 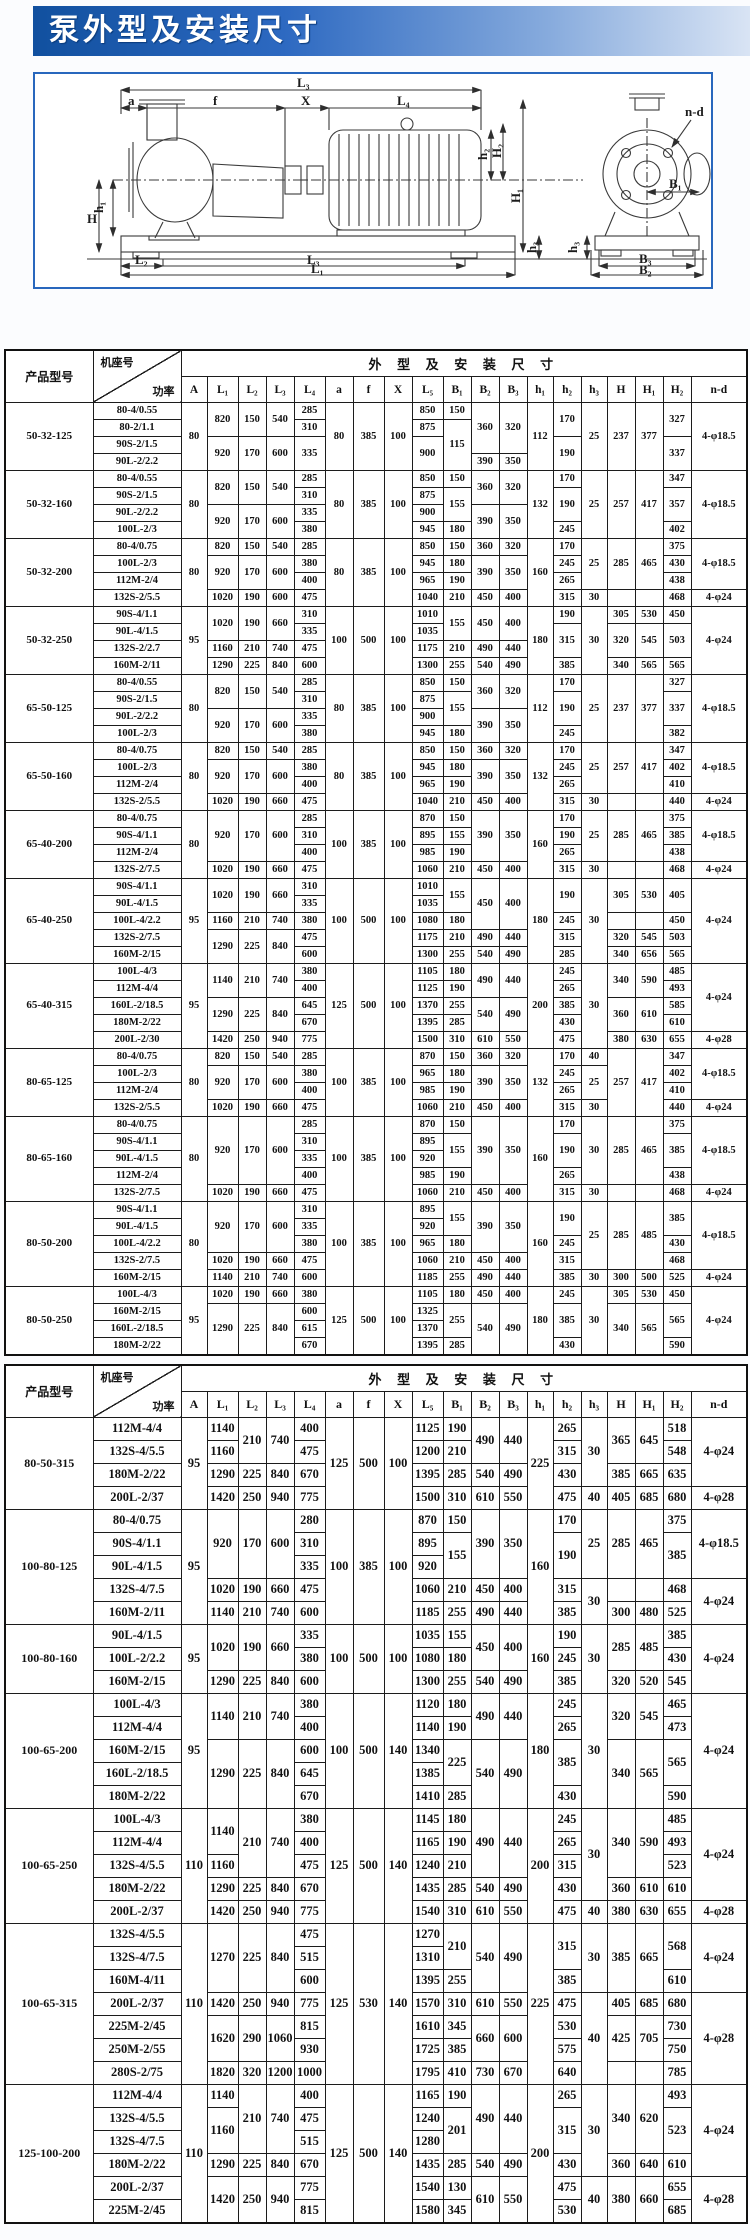 I want to click on frame-power-cell: 90S-4/1.1, so click(x=137, y=887).